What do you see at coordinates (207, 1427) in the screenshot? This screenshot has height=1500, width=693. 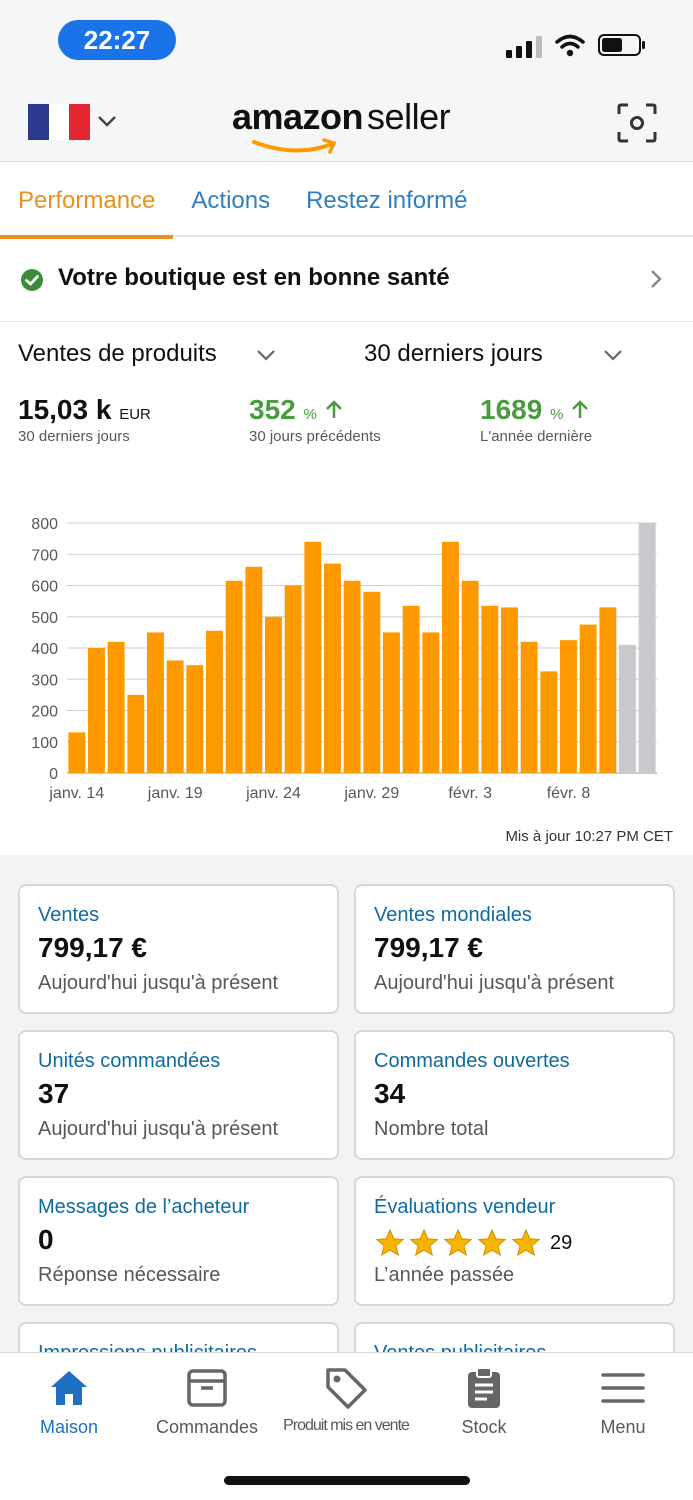 I see `nav-label: Commandes` at bounding box center [207, 1427].